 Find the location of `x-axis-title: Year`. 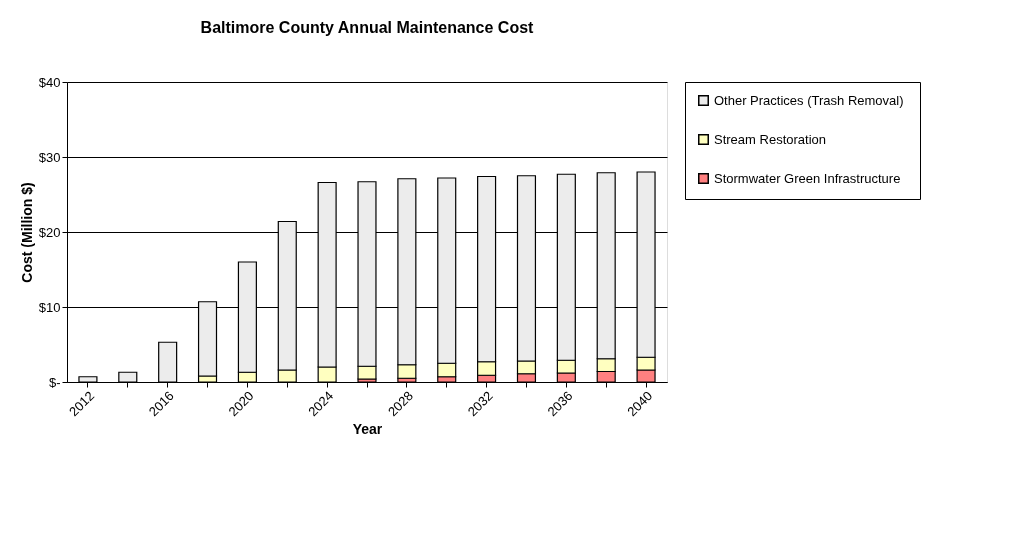

x-axis-title: Year is located at coordinates (367, 429).